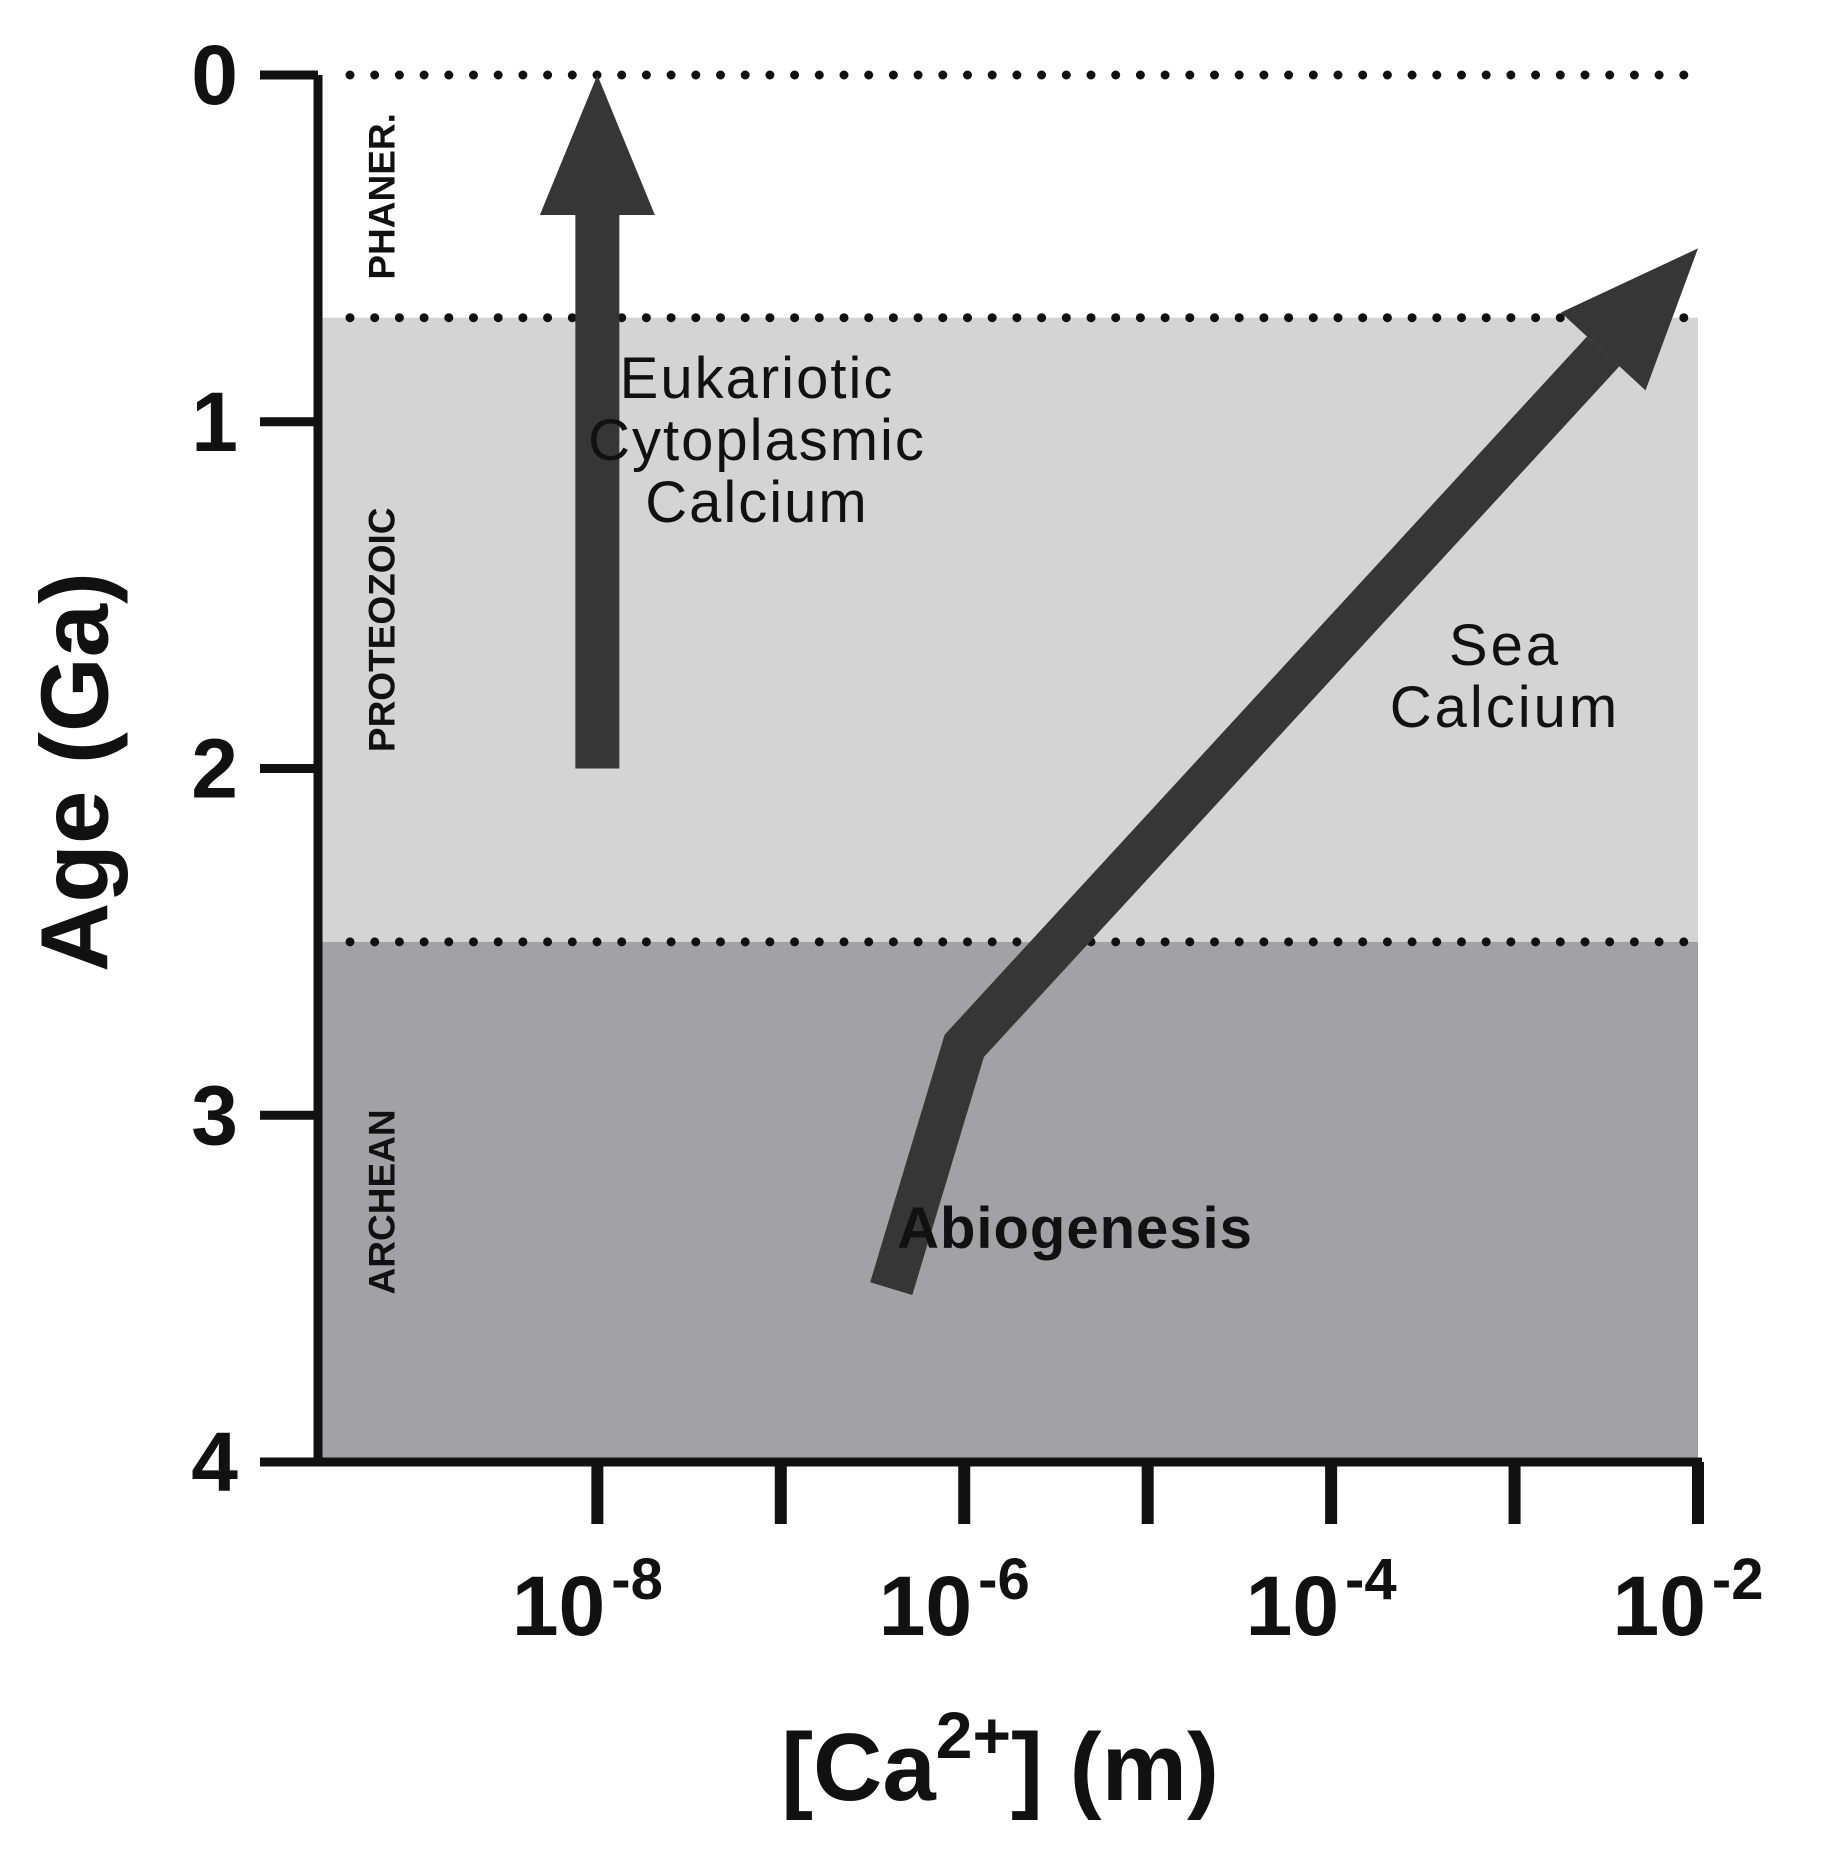  Describe the element at coordinates (587, 1600) in the screenshot. I see `x-tick-label-0: 10 -8` at that location.